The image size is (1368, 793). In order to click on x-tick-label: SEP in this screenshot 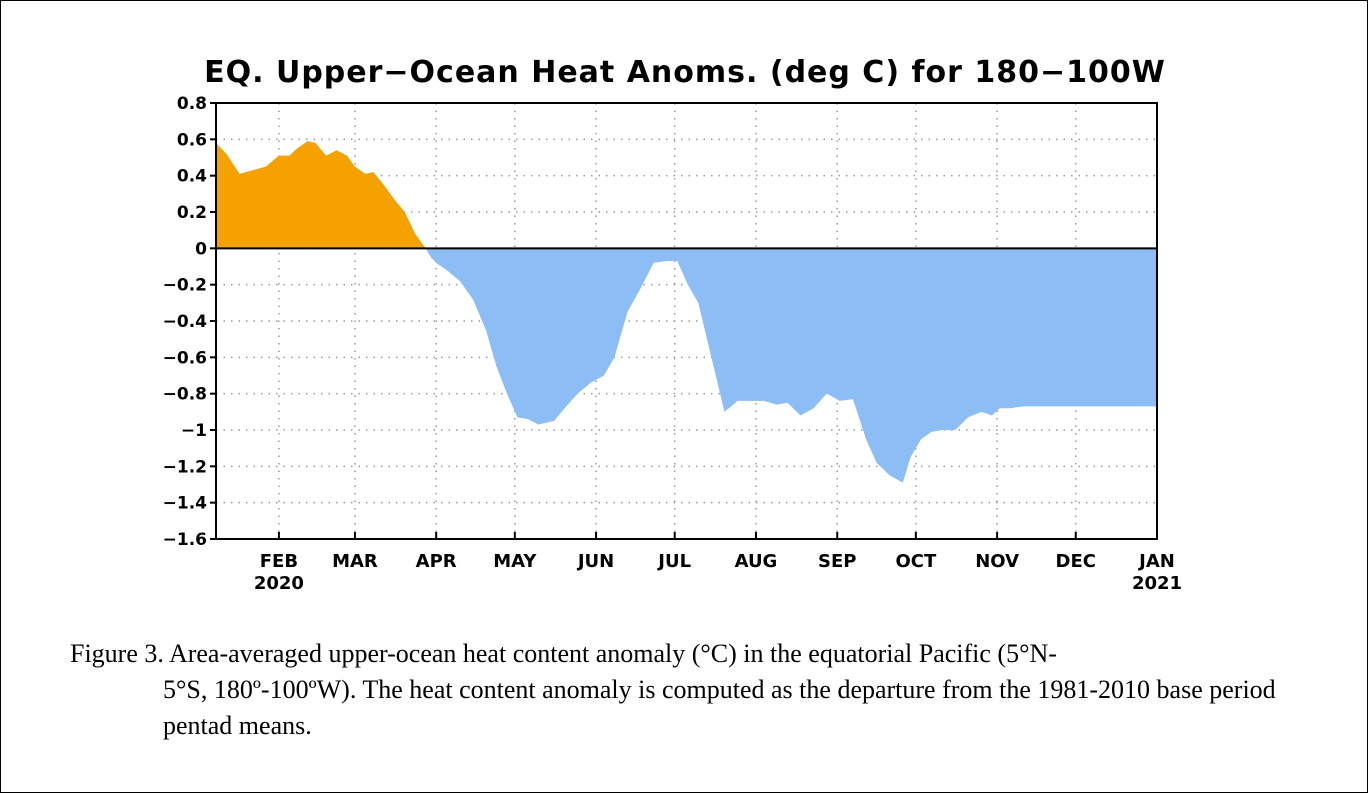, I will do `click(837, 561)`.